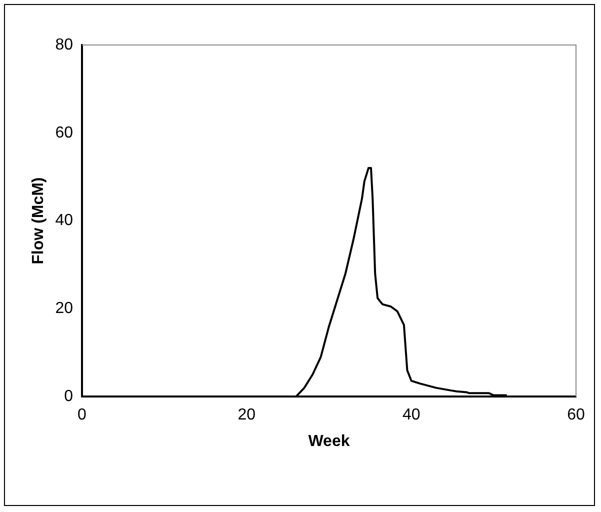 This screenshot has width=601, height=512. I want to click on x-axis-title: Week, so click(329, 441).